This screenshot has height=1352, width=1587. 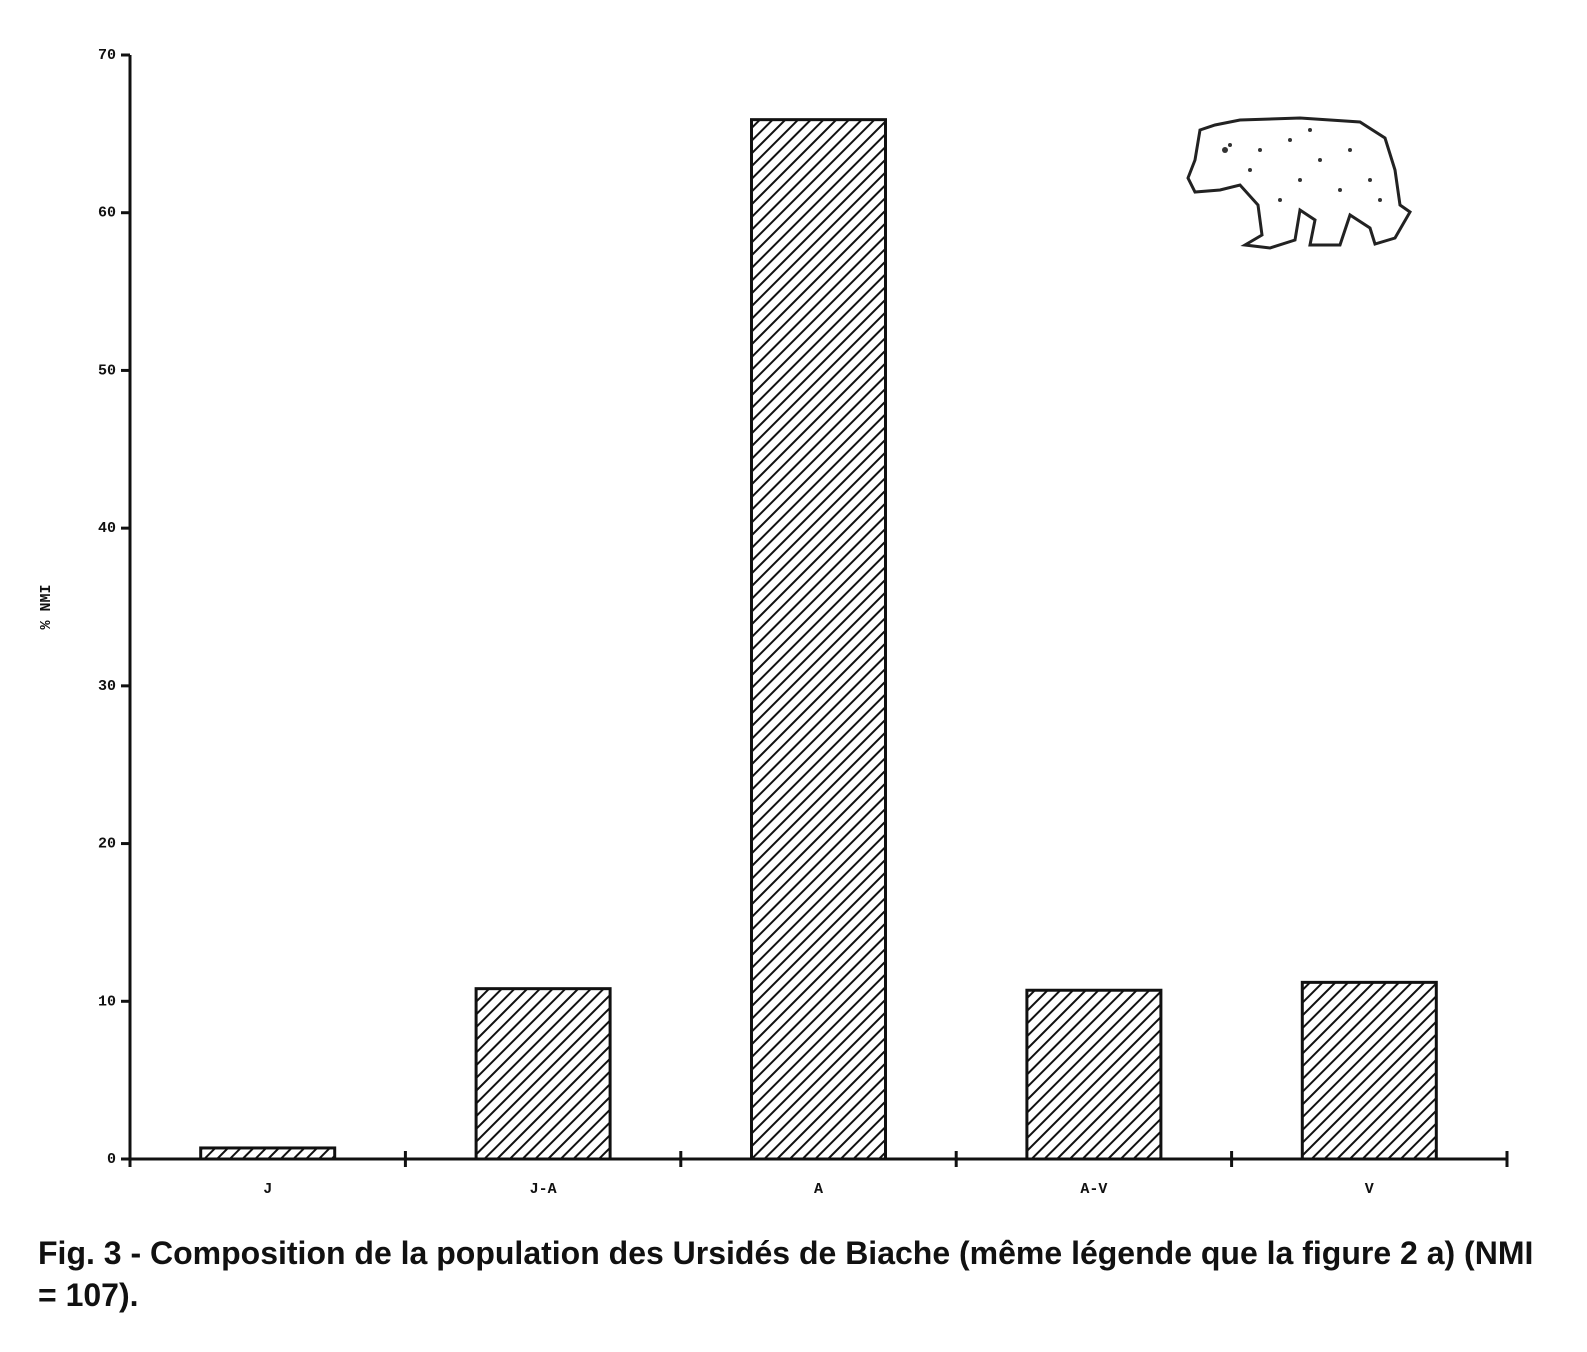 I want to click on y-tick-label: 50, so click(x=107, y=370).